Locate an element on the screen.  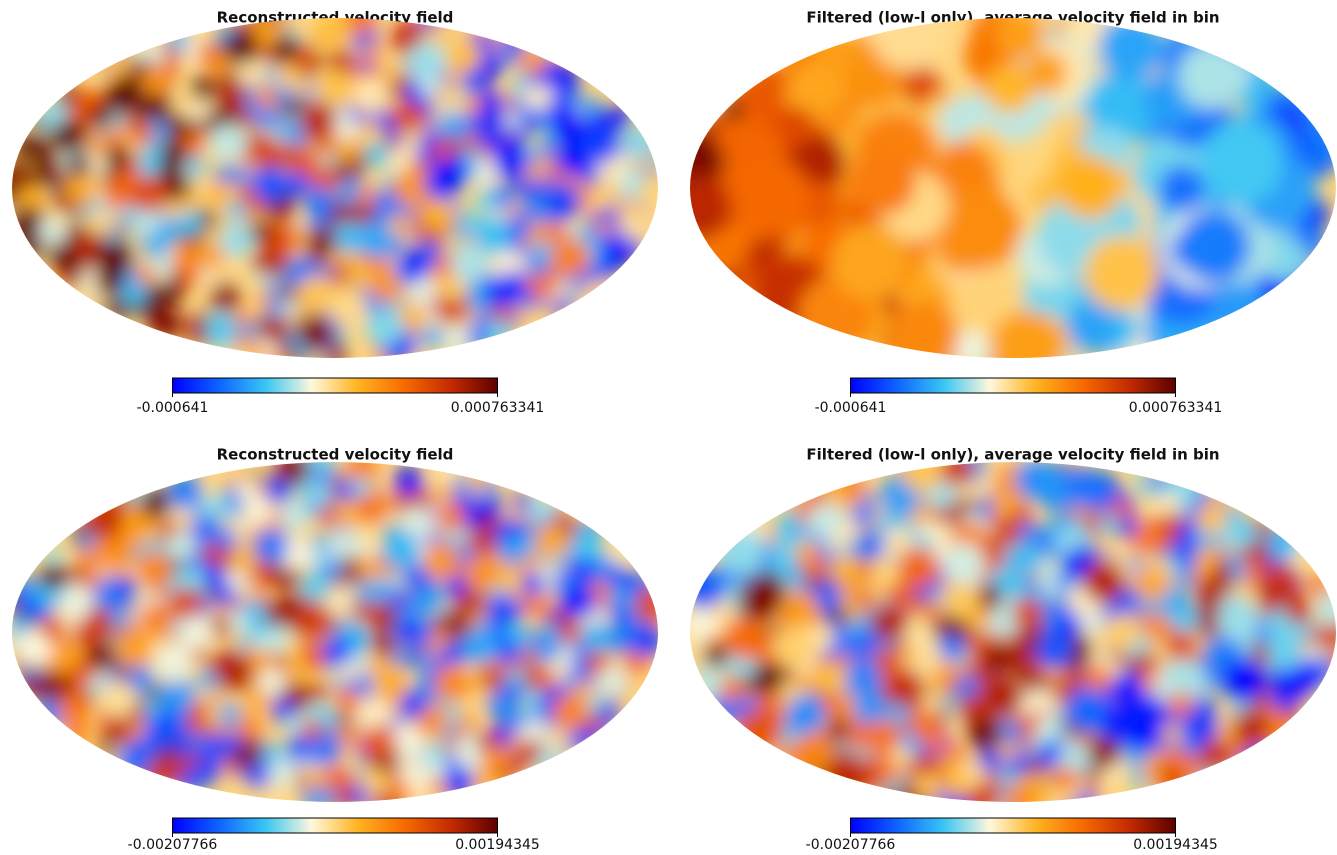
panel-title: Reconstructed velocity field is located at coordinates (335, 455).